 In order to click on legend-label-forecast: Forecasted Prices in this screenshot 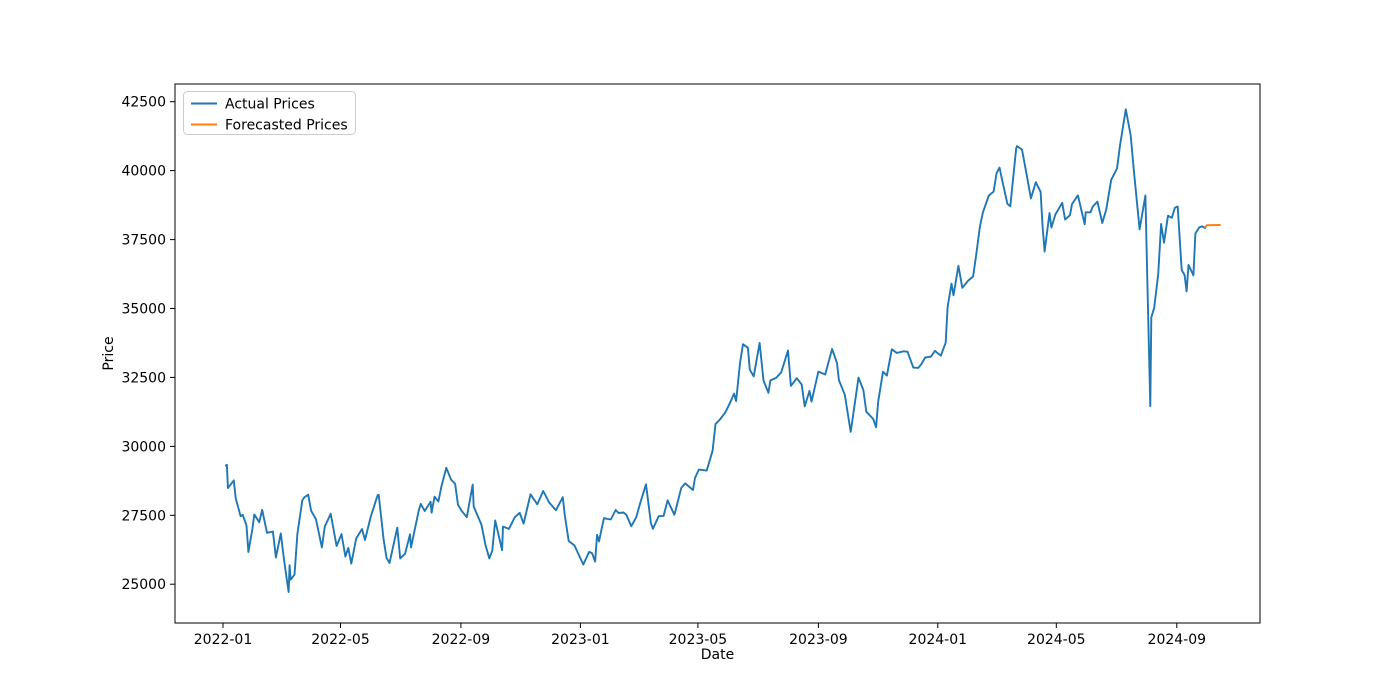, I will do `click(286, 126)`.